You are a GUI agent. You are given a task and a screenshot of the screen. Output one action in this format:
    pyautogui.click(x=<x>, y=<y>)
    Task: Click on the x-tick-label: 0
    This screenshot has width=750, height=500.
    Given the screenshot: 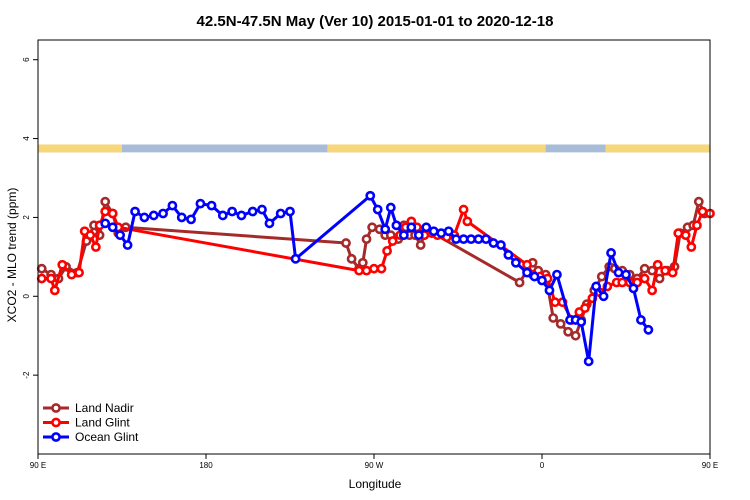 What is the action you would take?
    pyautogui.click(x=542, y=465)
    